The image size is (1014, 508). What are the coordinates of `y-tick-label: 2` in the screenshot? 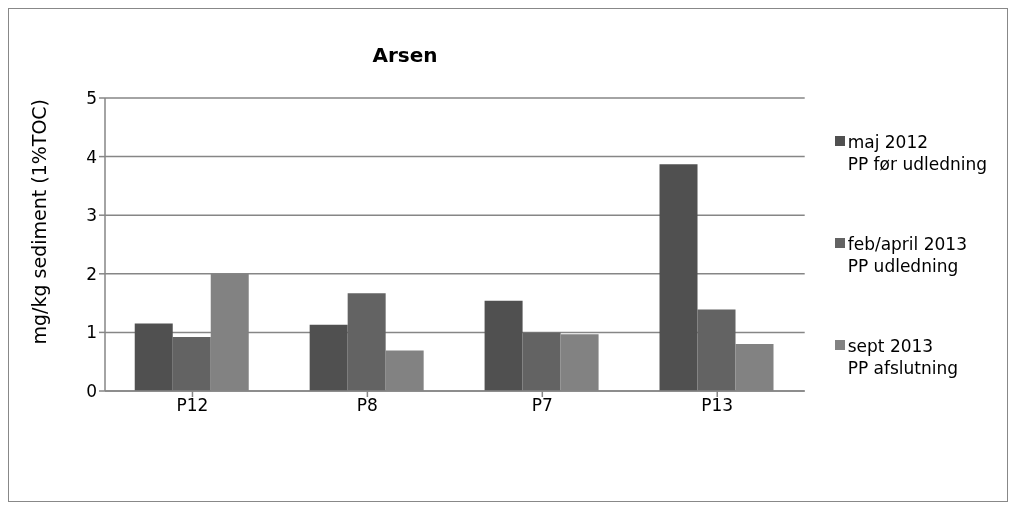 It's located at (91, 273).